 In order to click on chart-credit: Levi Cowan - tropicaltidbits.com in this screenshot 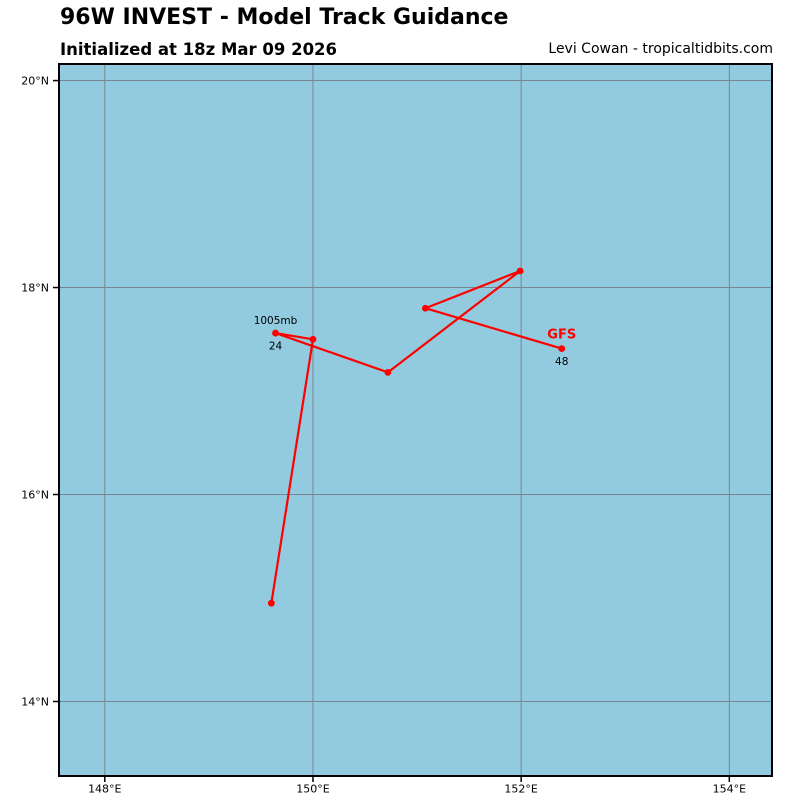, I will do `click(660, 49)`.